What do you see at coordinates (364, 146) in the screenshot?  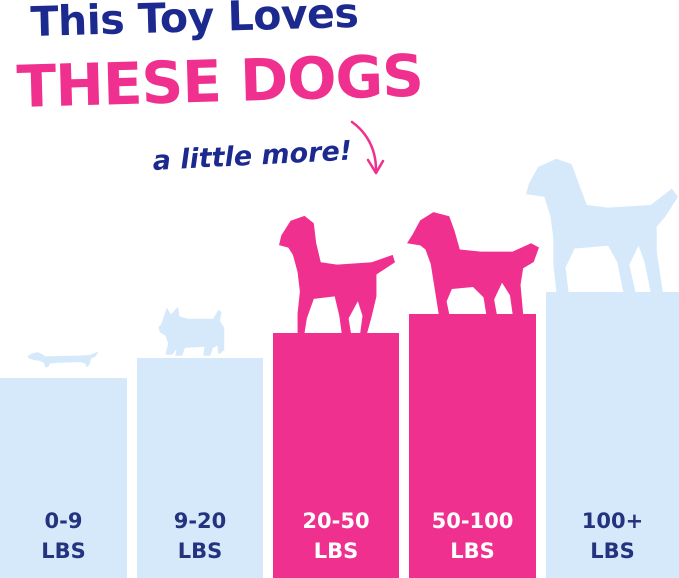 I see `curved-arrow-icon` at bounding box center [364, 146].